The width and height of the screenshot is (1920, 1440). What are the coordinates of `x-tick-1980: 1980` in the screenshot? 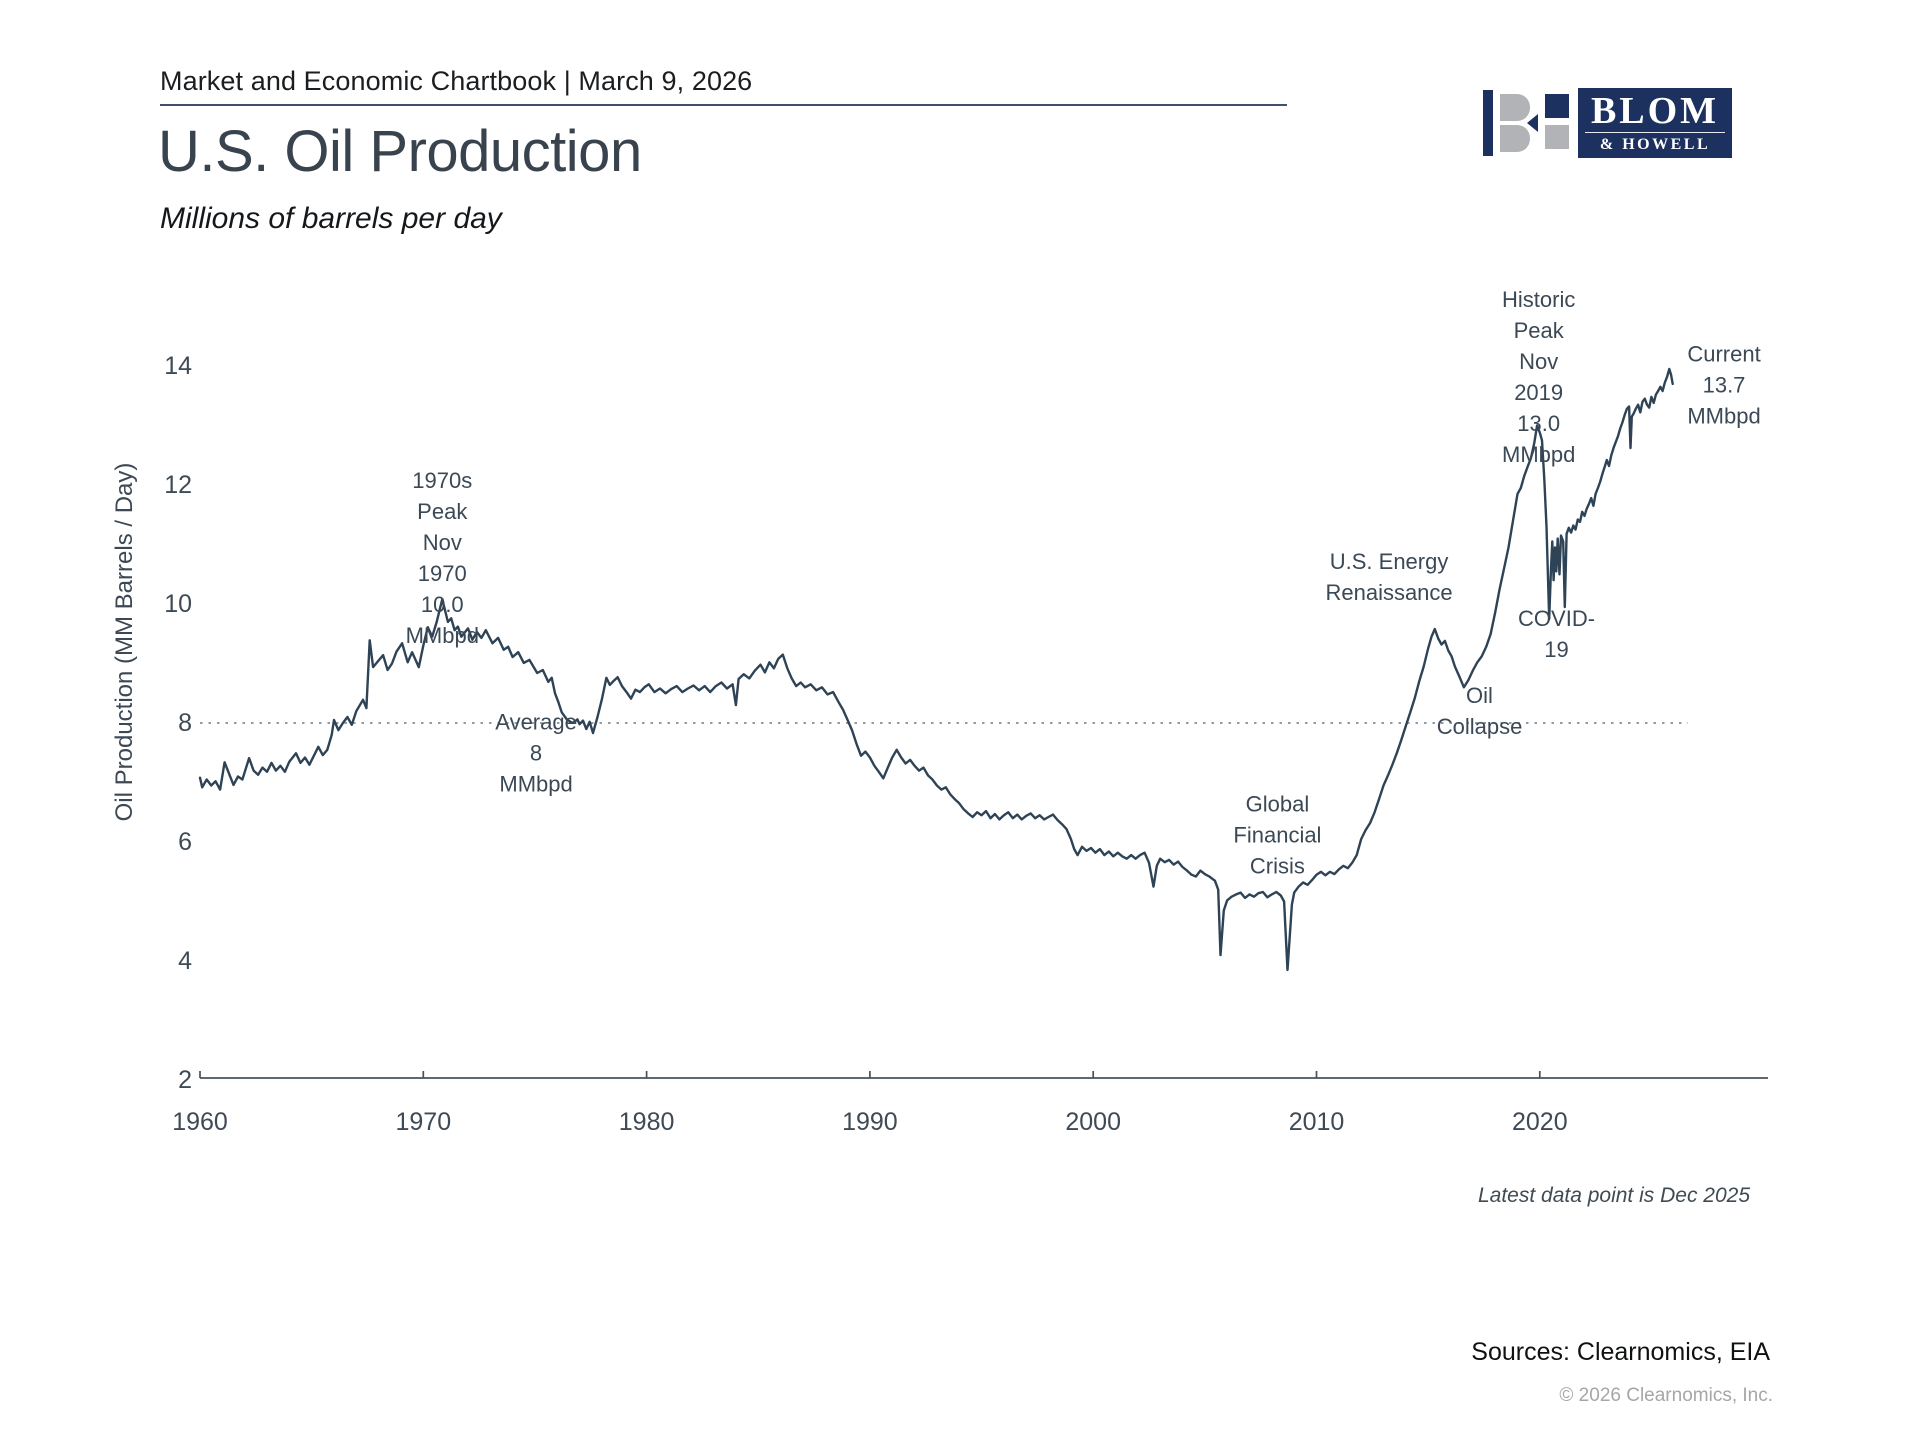 It's located at (646, 1122).